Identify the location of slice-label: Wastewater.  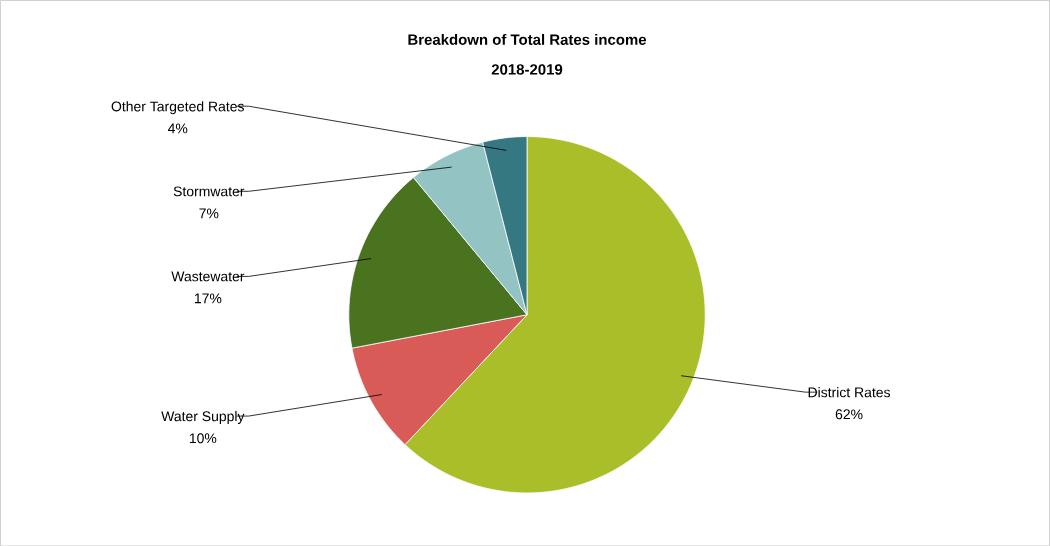
(208, 276).